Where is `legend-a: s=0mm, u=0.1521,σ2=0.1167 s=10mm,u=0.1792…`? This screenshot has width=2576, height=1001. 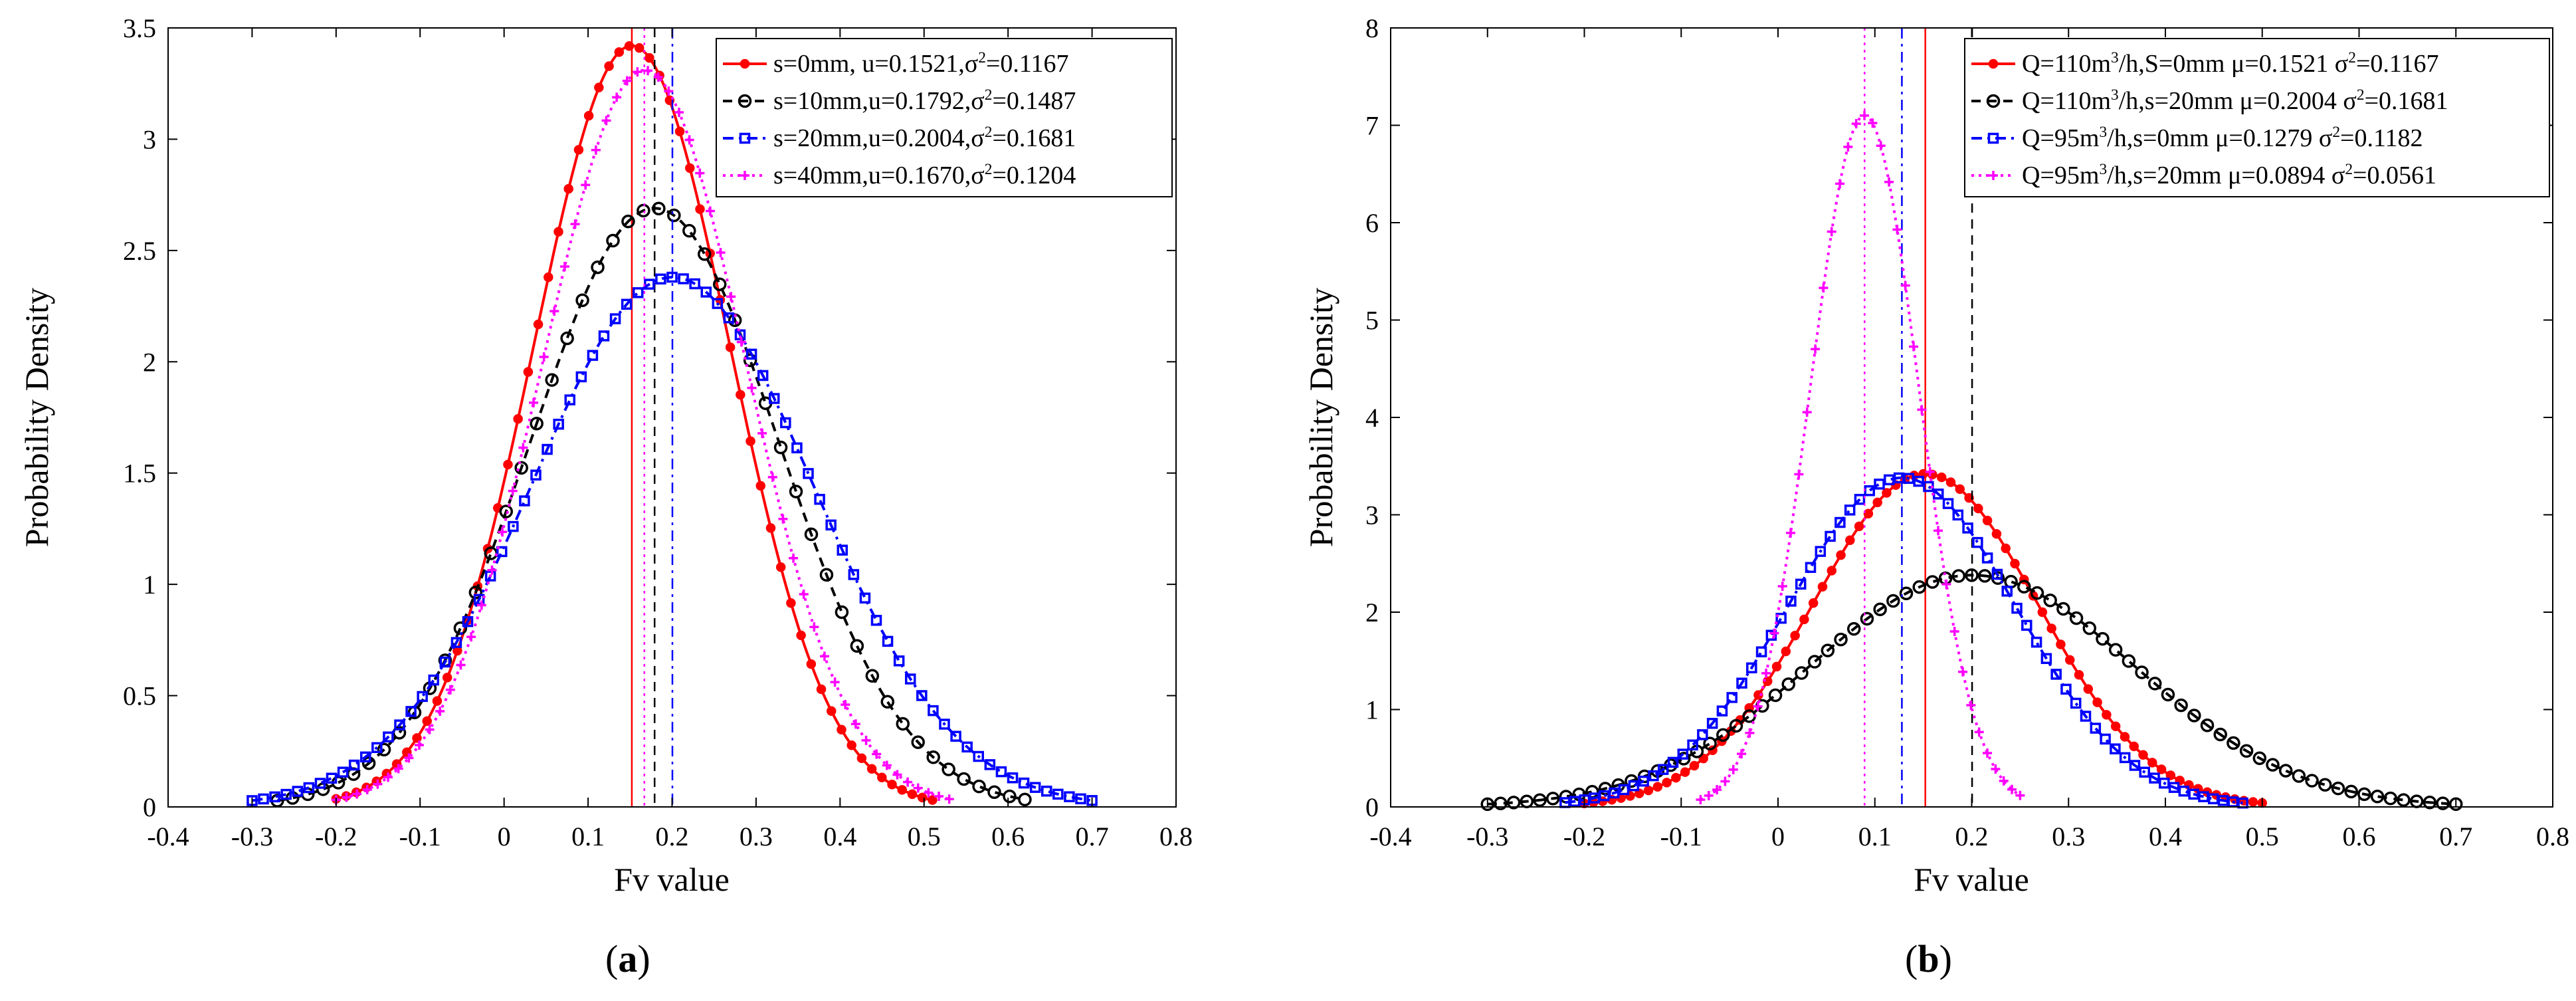
legend-a: s=0mm, u=0.1521,σ2=0.1167 s=10mm,u=0.1792… is located at coordinates (945, 117).